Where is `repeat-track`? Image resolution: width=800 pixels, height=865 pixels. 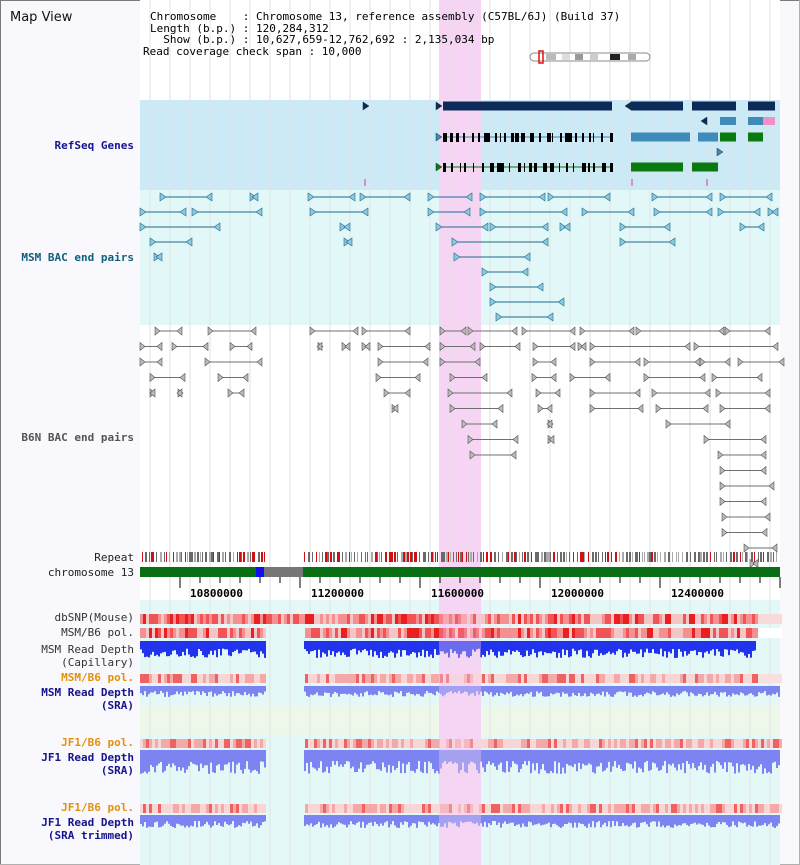
repeat-track is located at coordinates (459, 557).